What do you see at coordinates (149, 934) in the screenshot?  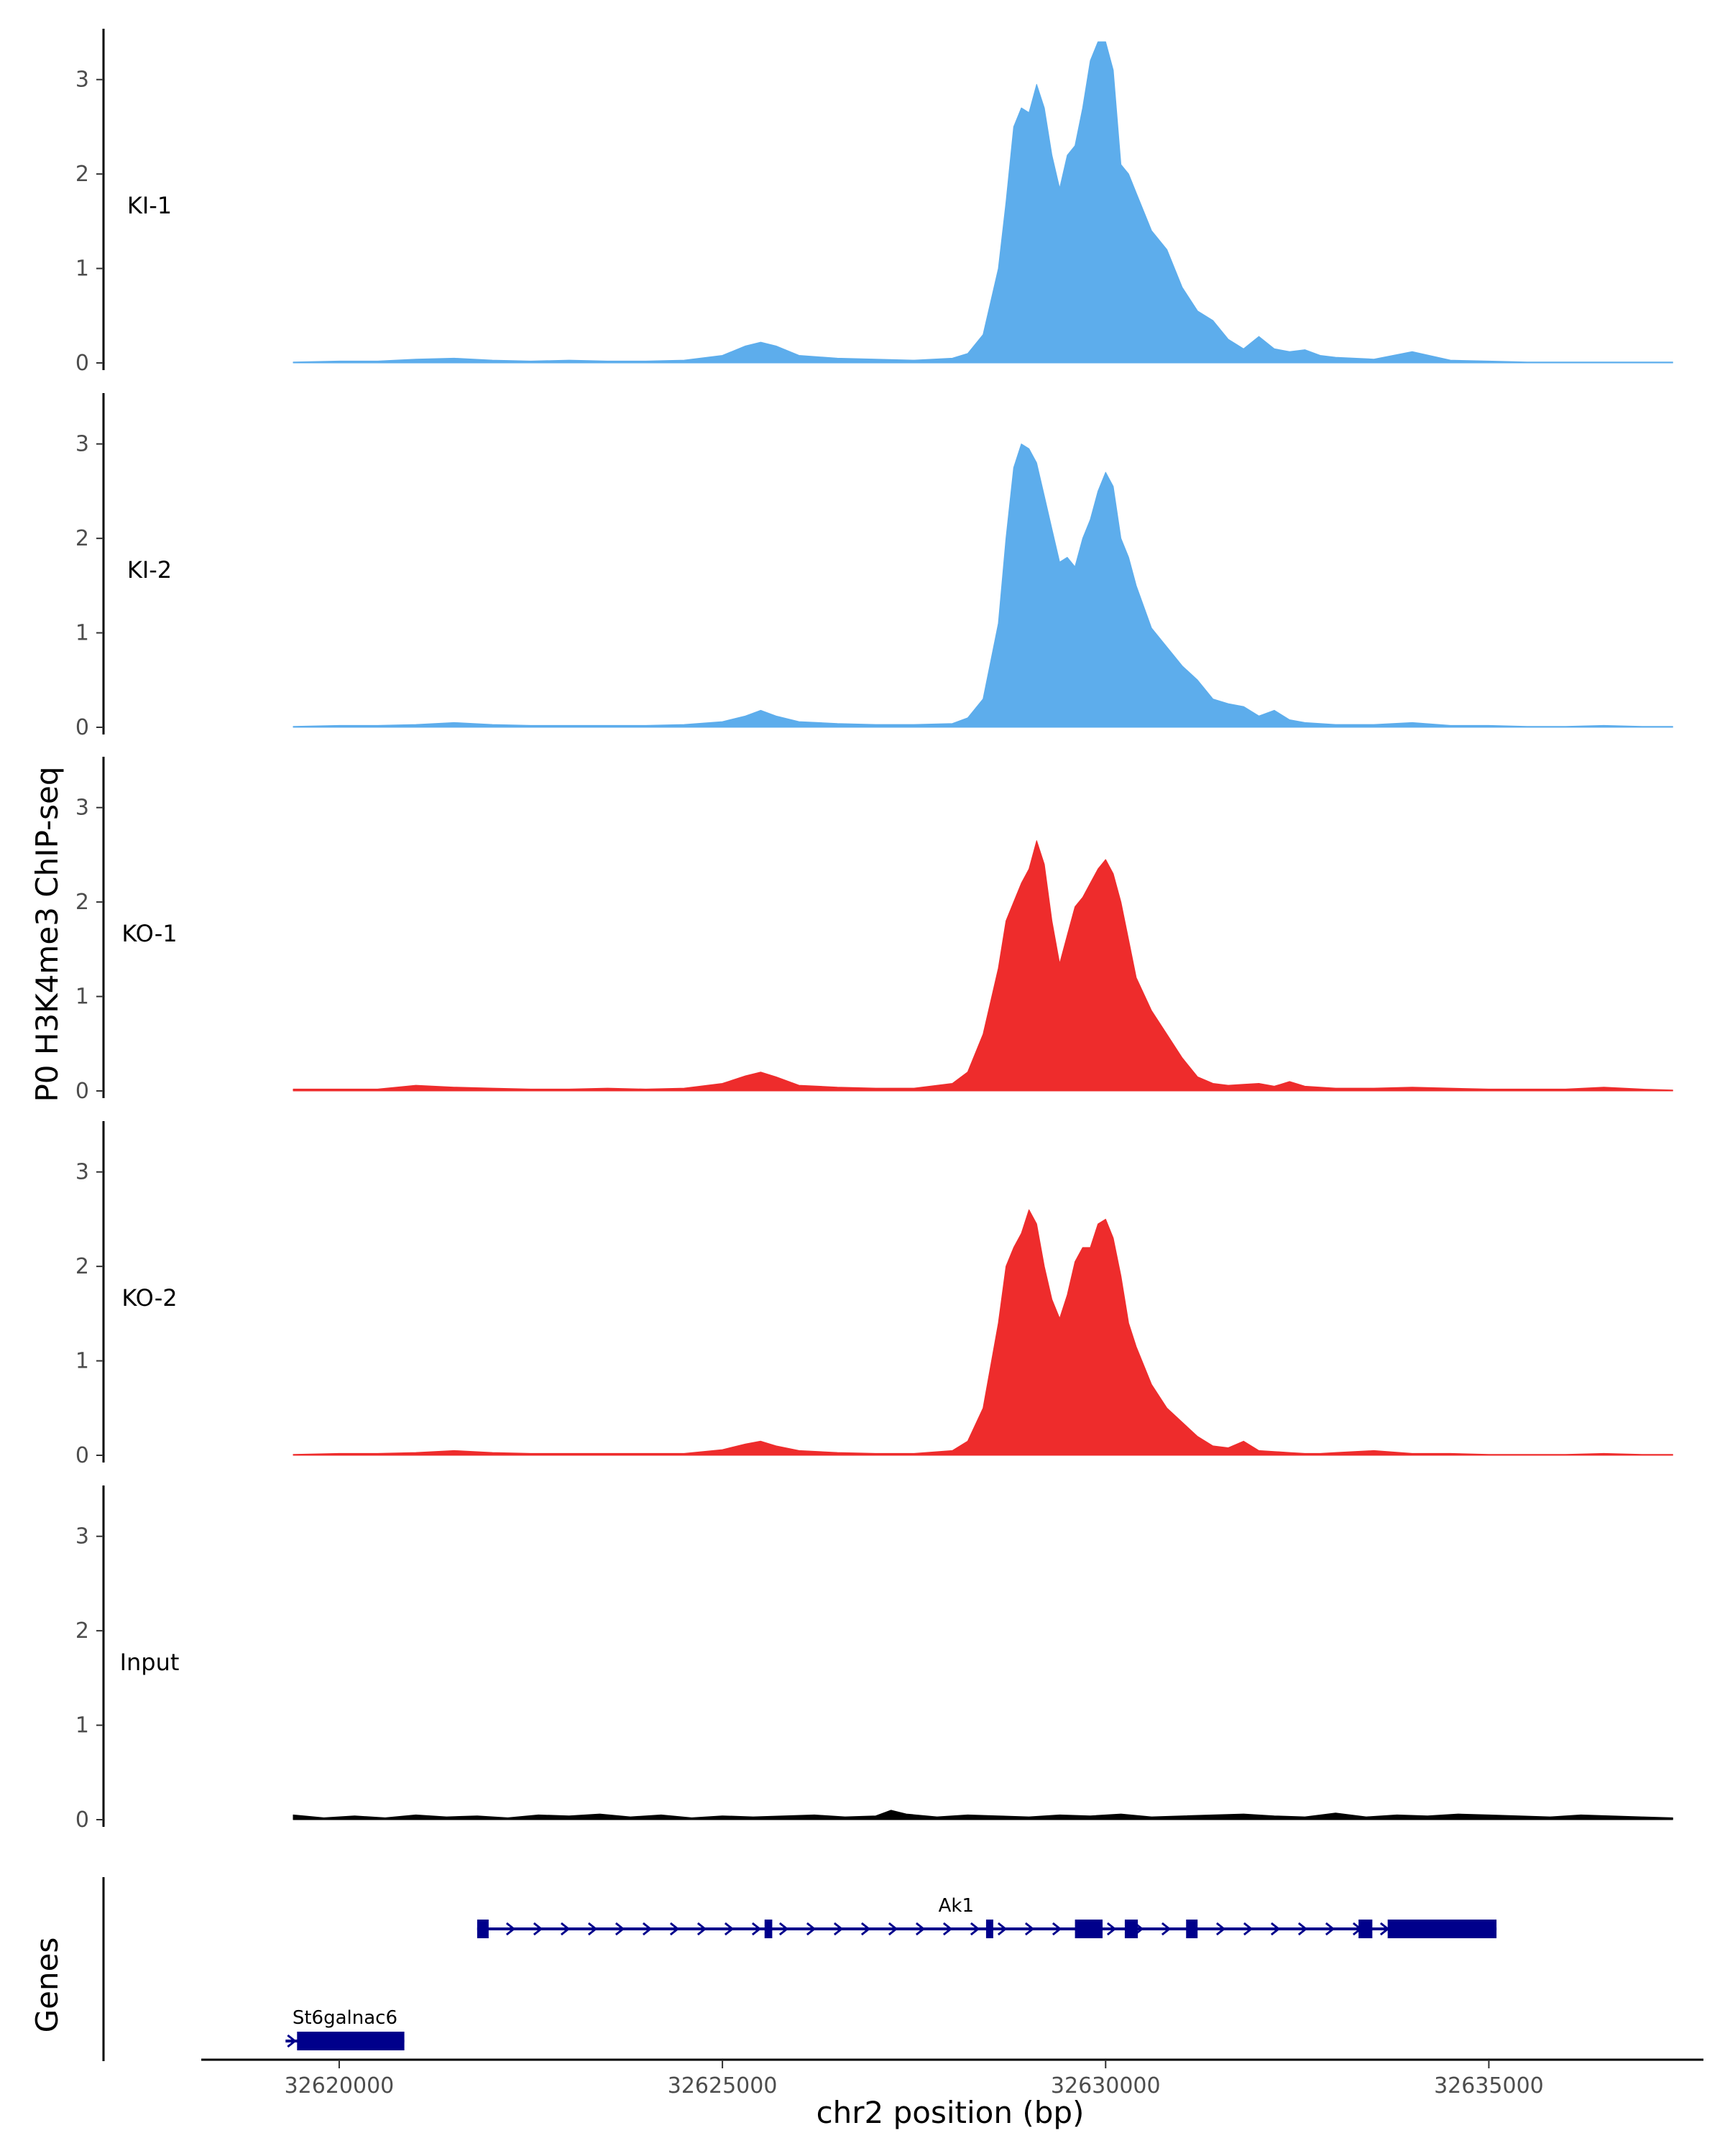 I see `track-label-ko-1: KO-1` at bounding box center [149, 934].